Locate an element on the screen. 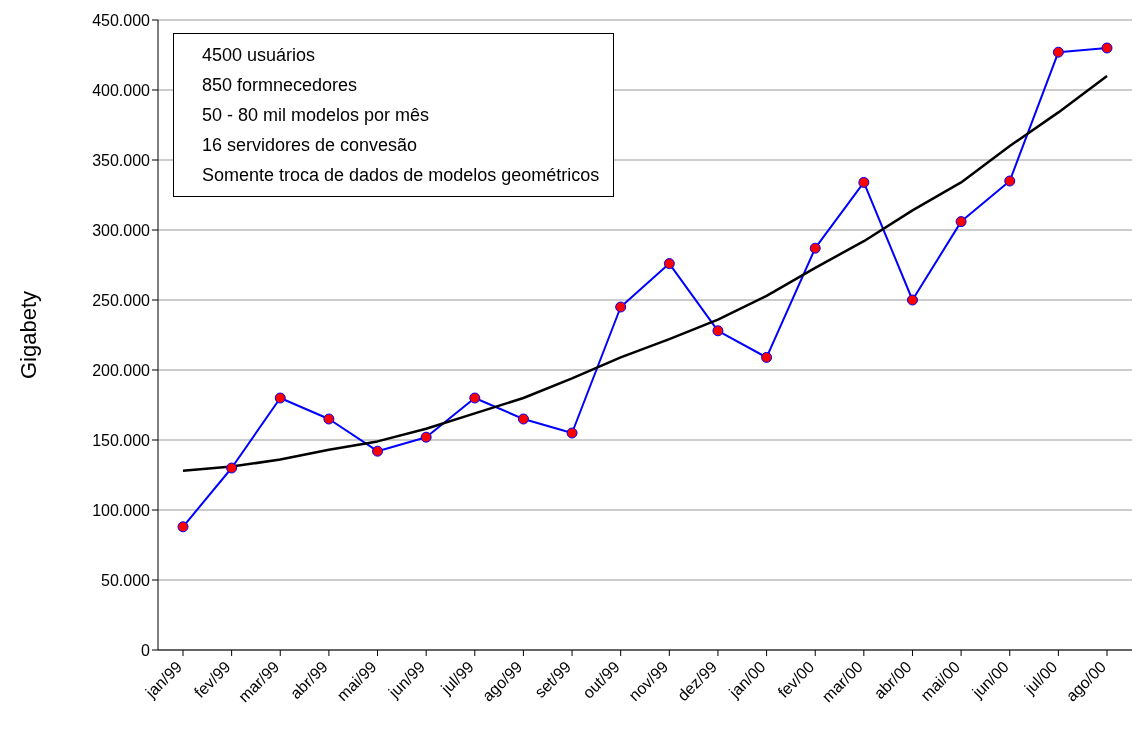  annotation: 16 servidores de convesão is located at coordinates (310, 145).